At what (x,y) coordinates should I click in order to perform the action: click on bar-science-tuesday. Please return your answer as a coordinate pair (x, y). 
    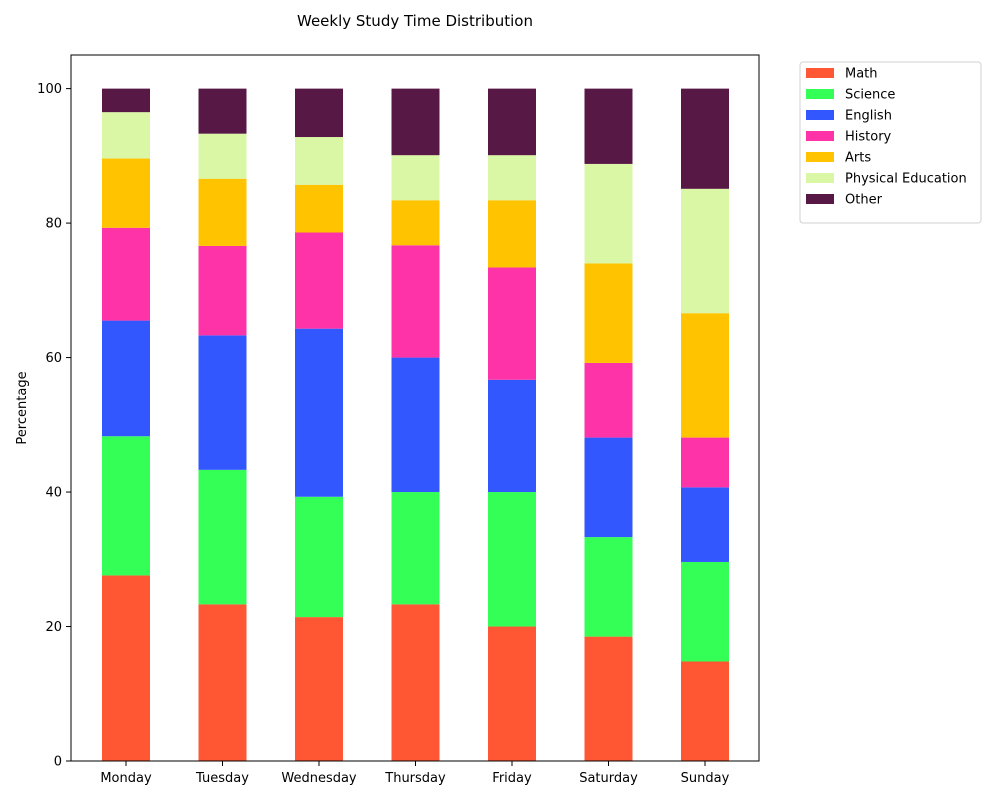
    Looking at the image, I should click on (222, 537).